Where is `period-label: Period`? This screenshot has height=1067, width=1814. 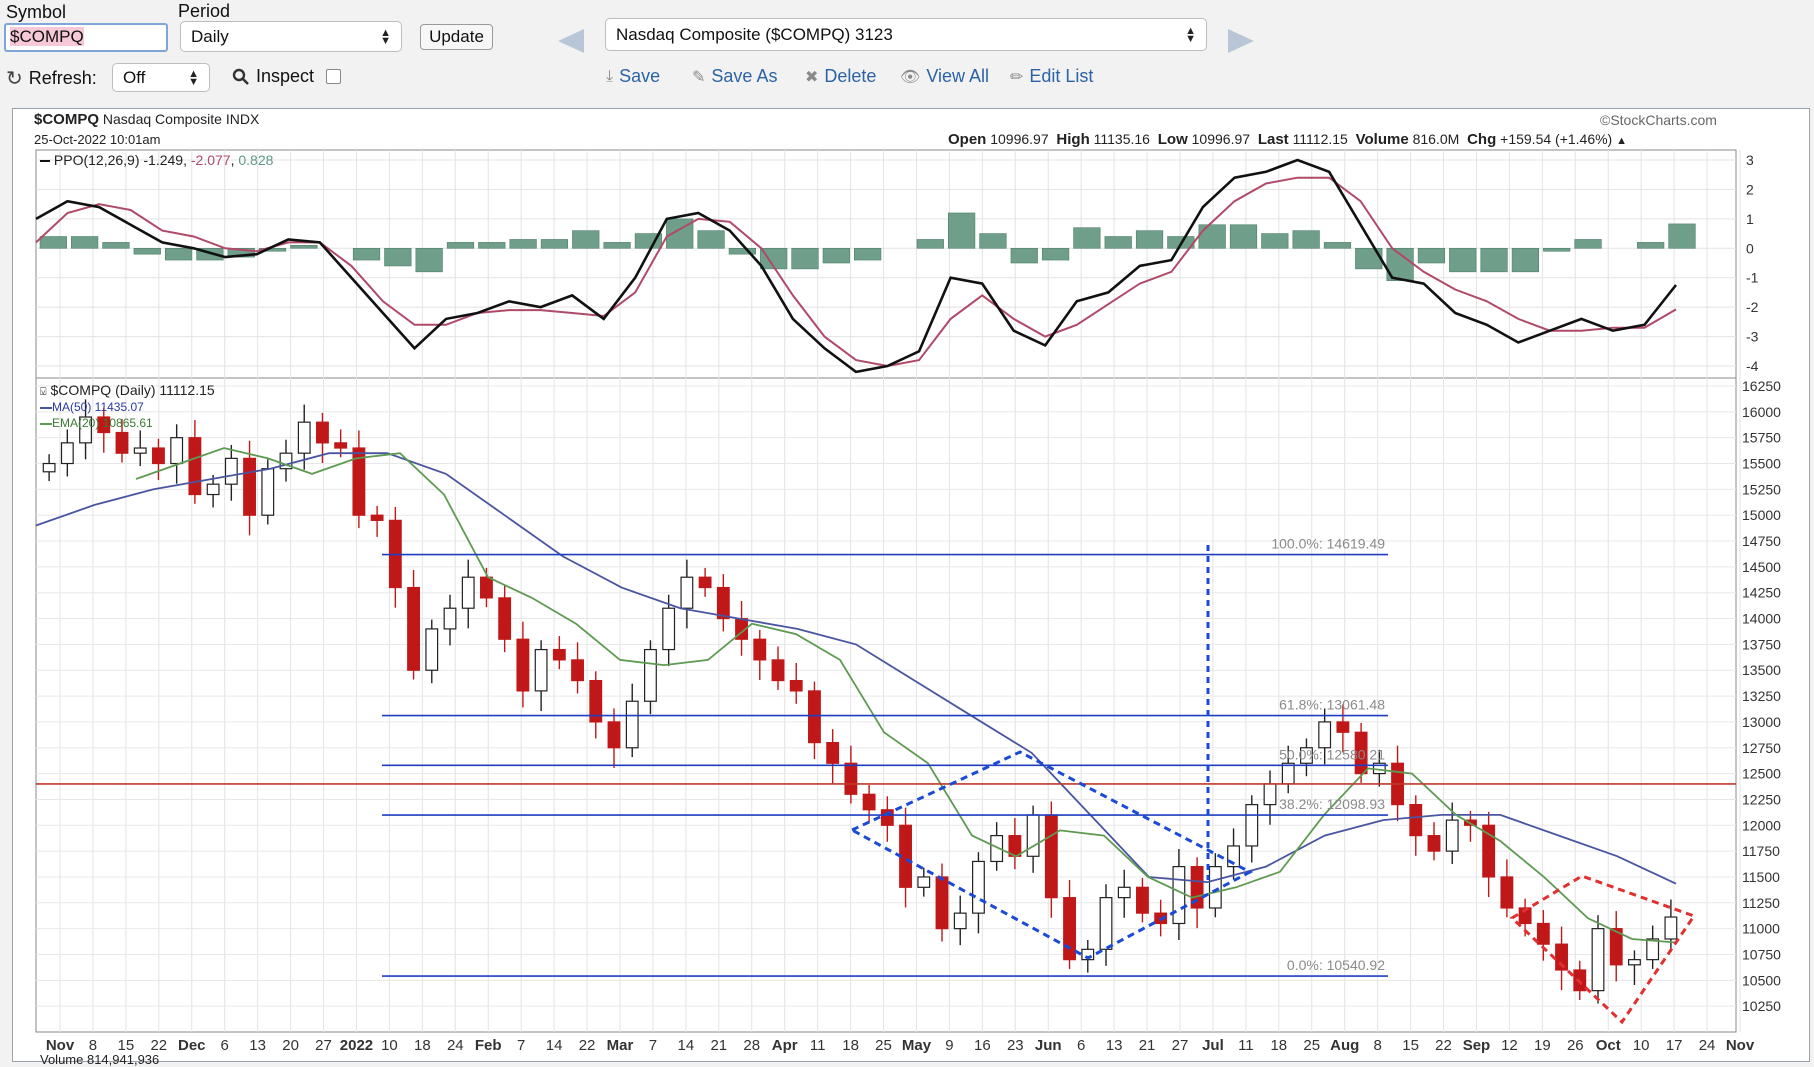 period-label: Period is located at coordinates (204, 11).